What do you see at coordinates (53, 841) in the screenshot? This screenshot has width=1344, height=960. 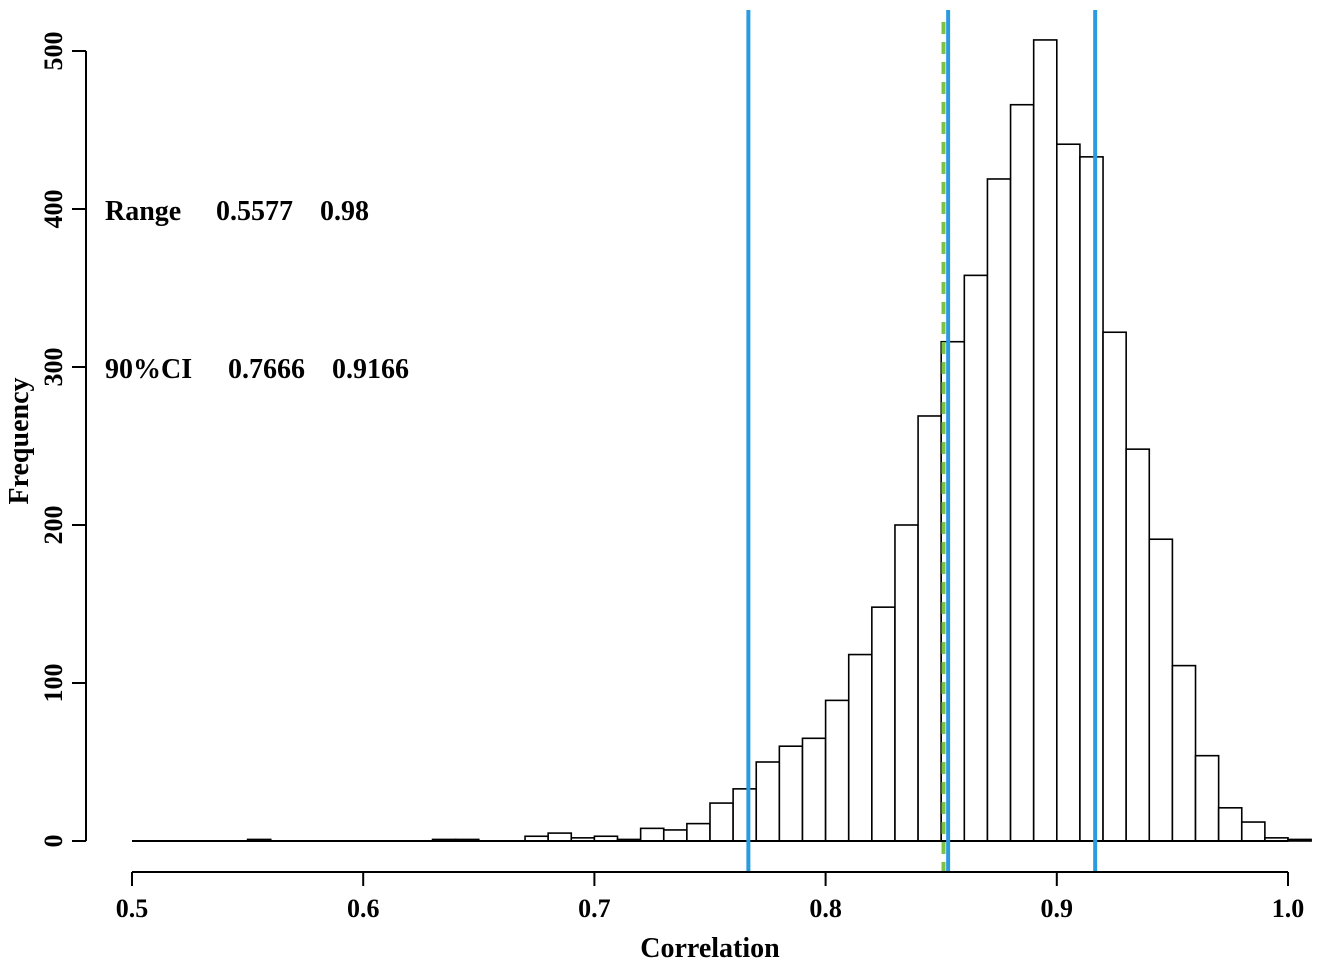 I see `y-tick-label: 0` at bounding box center [53, 841].